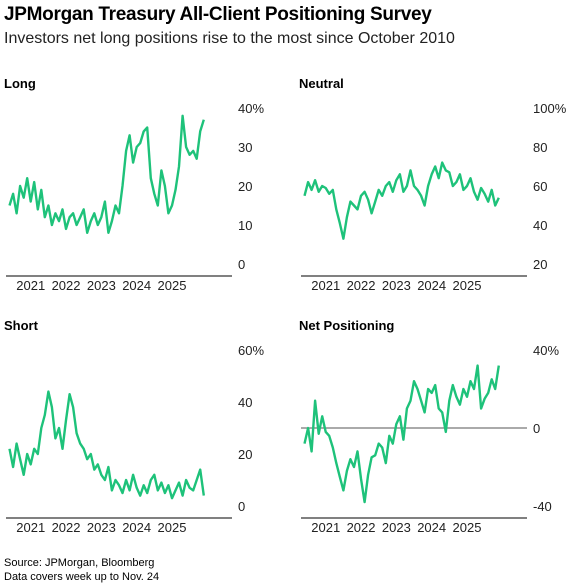 The height and width of the screenshot is (586, 575). I want to click on panel-title: Neutral, so click(321, 83).